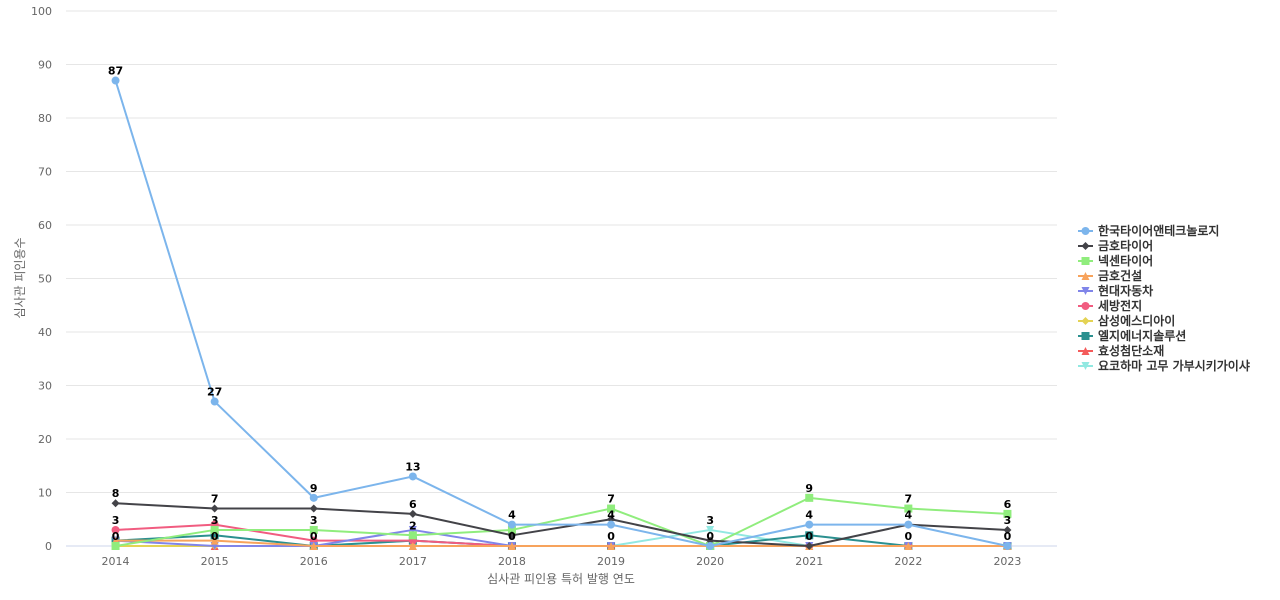 Image resolution: width=1280 pixels, height=600 pixels. I want to click on legend-label: 현대자동차, so click(1125, 290).